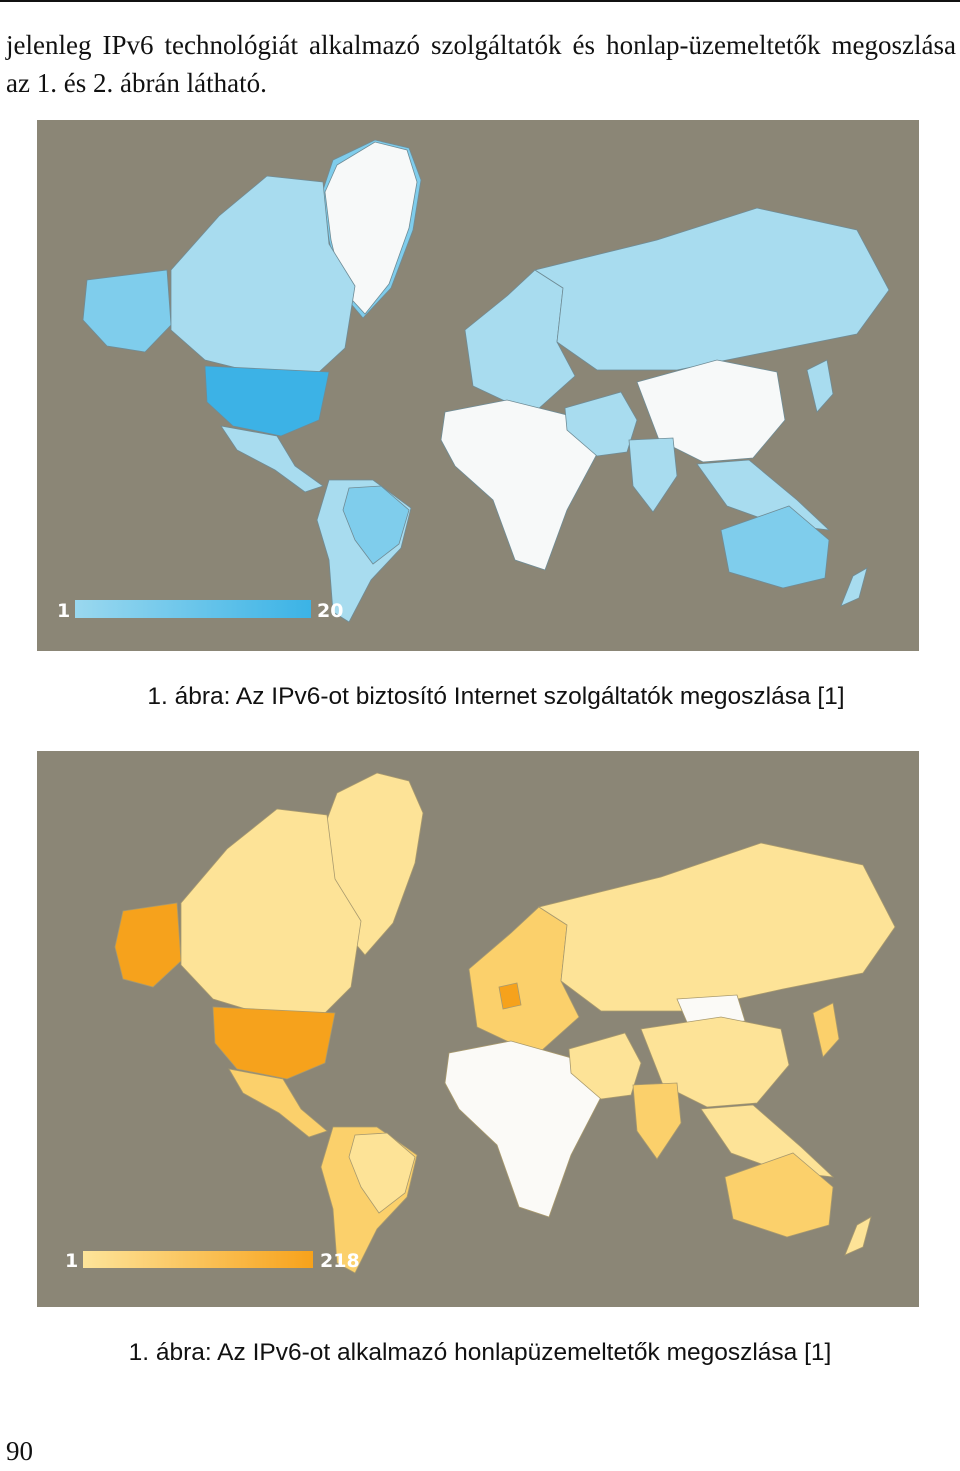 This screenshot has width=960, height=1471. Describe the element at coordinates (340, 1261) in the screenshot. I see `website-legend-max: 218` at that location.